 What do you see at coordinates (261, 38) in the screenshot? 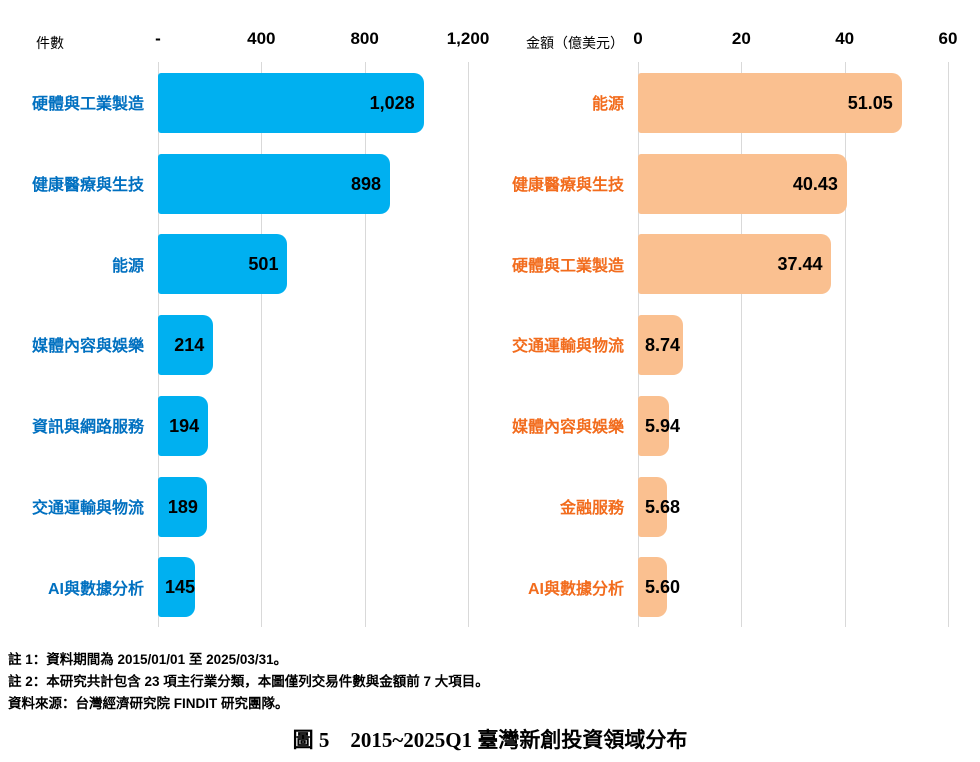
I see `axis-tick-label: 400` at bounding box center [261, 38].